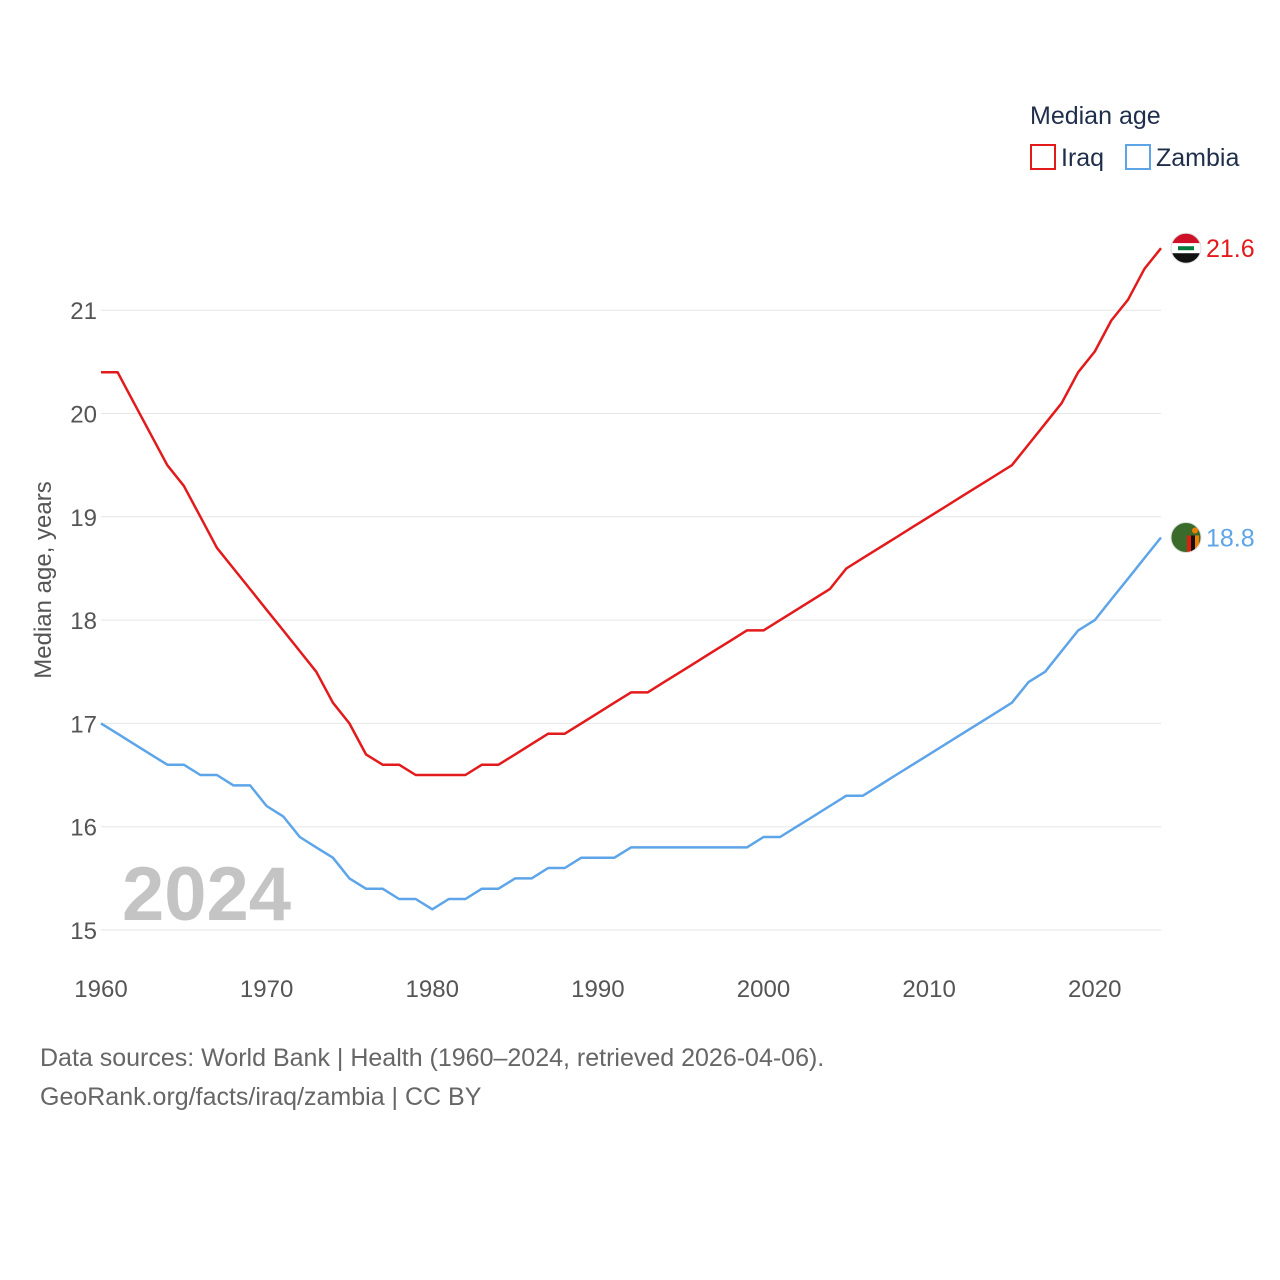  What do you see at coordinates (928, 989) in the screenshot?
I see `x-tick-label: 2010` at bounding box center [928, 989].